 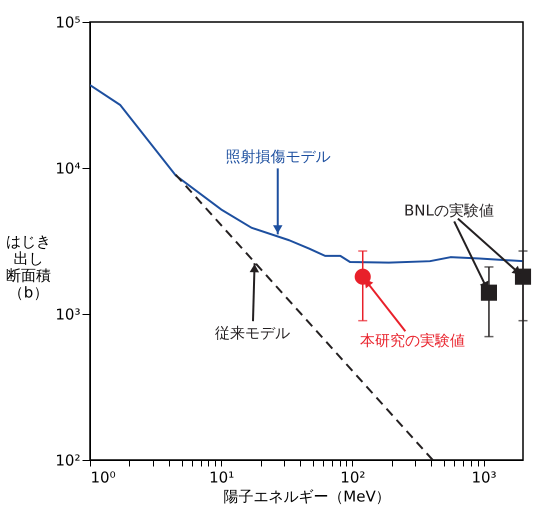 I want to click on y-axis-title: はじき出し断面積（b）, so click(x=28, y=267).